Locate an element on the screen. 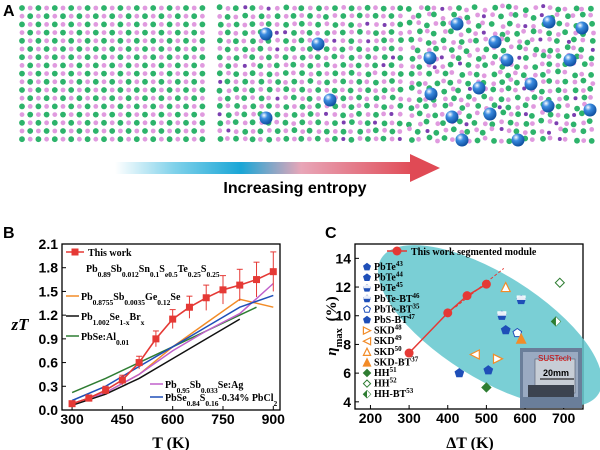 Image resolution: width=600 pixels, height=450 pixels. diamond-marker is located at coordinates (486, 387).